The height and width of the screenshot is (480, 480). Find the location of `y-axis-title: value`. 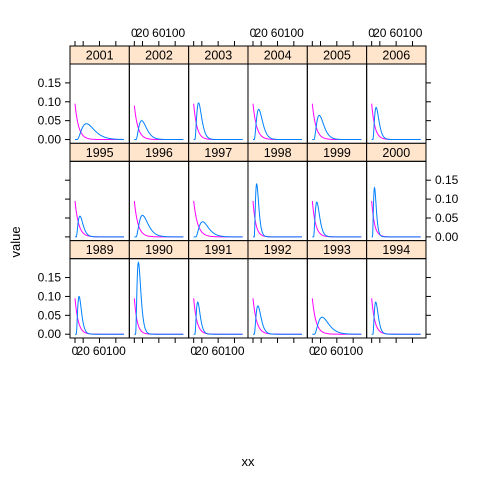

y-axis-title: value is located at coordinates (15, 241).